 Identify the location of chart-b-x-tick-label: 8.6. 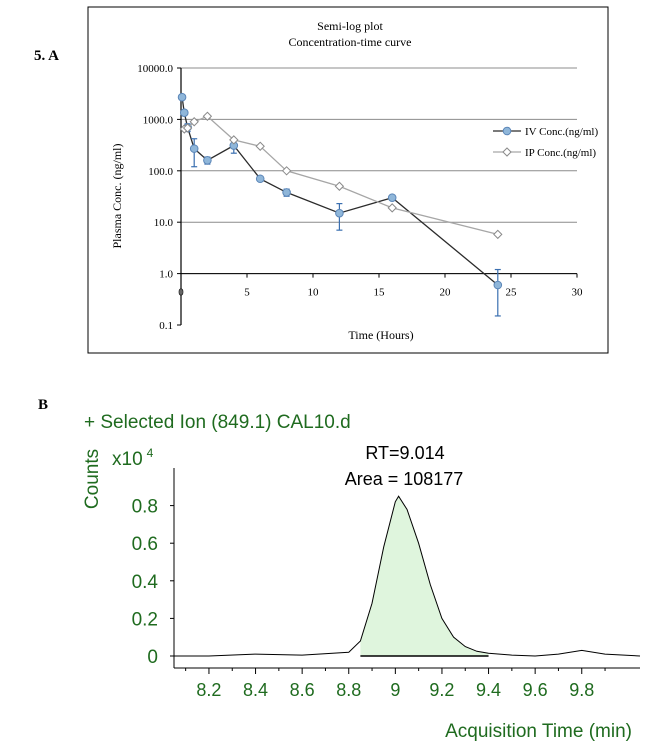
(302, 690).